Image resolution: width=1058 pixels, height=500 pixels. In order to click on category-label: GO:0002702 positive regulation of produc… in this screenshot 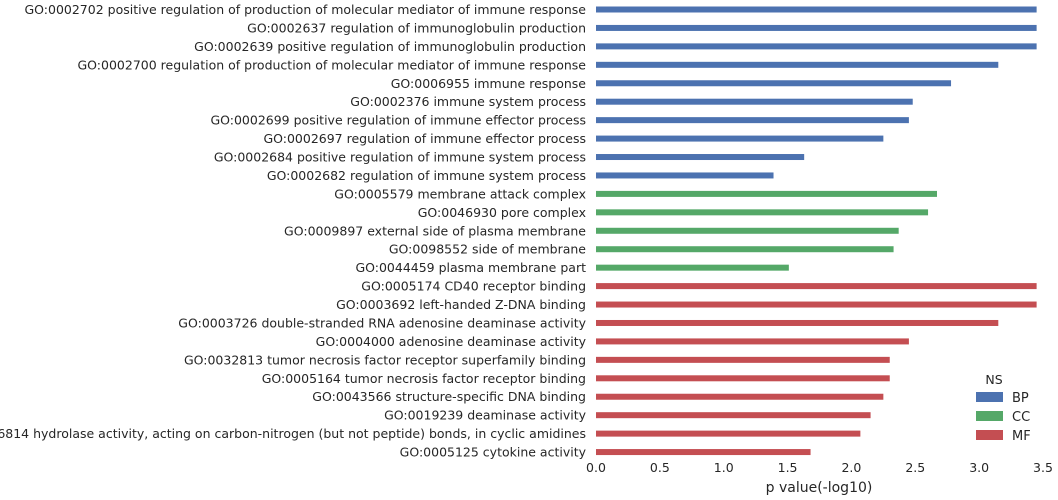, I will do `click(305, 9)`.